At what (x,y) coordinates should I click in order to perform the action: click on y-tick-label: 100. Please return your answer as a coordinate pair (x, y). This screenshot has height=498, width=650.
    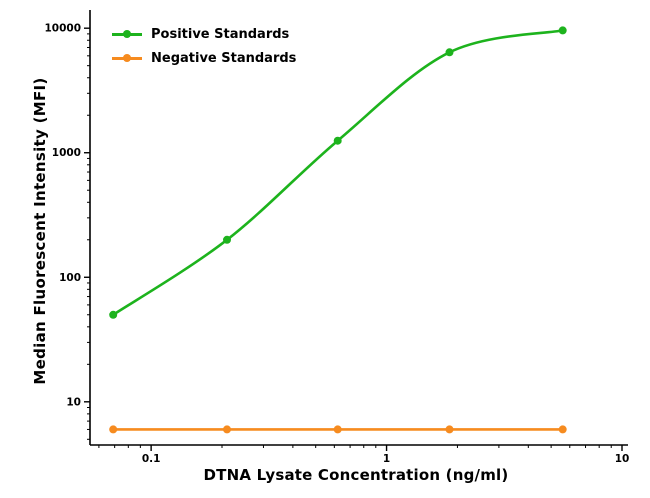
    Looking at the image, I should click on (70, 278).